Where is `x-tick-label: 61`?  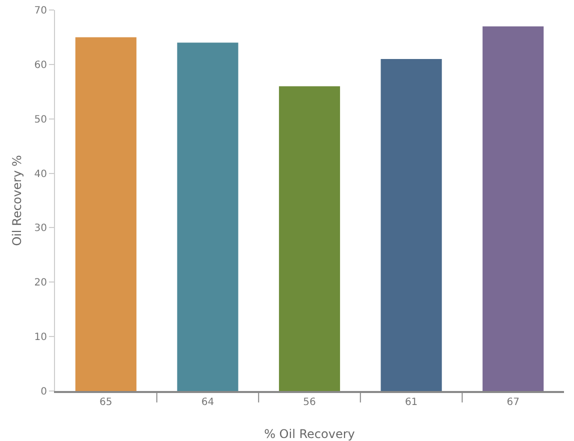 x-tick-label: 61 is located at coordinates (411, 402).